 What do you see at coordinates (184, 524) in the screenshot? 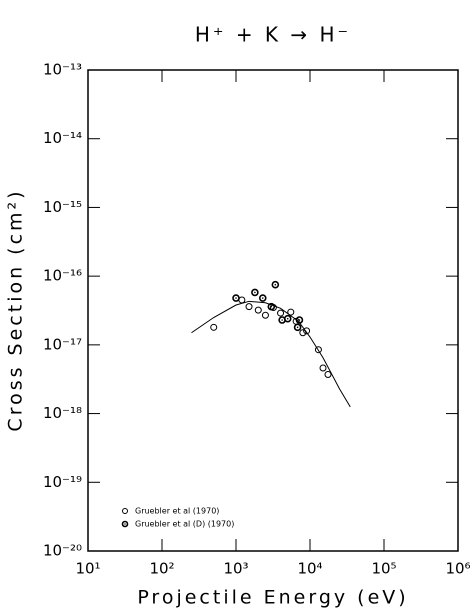
I see `legend-label: Gruebler et al (D) (1970)` at bounding box center [184, 524].